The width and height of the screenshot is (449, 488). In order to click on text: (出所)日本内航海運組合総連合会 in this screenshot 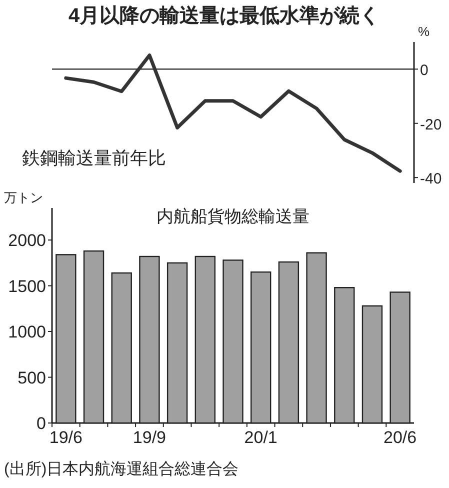, I will do `click(121, 469)`.